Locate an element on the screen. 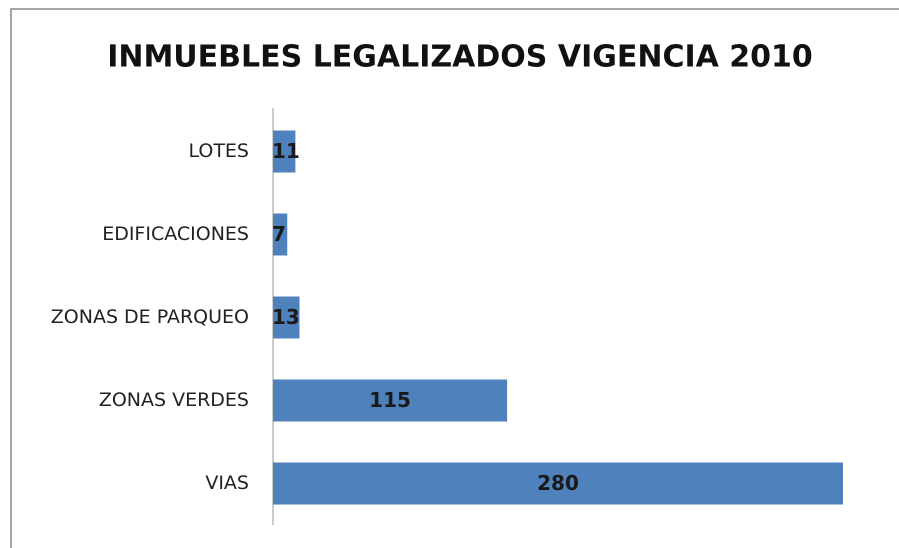 This screenshot has height=548, width=899. y-tick-label: EDIFICACIONES is located at coordinates (175, 234).